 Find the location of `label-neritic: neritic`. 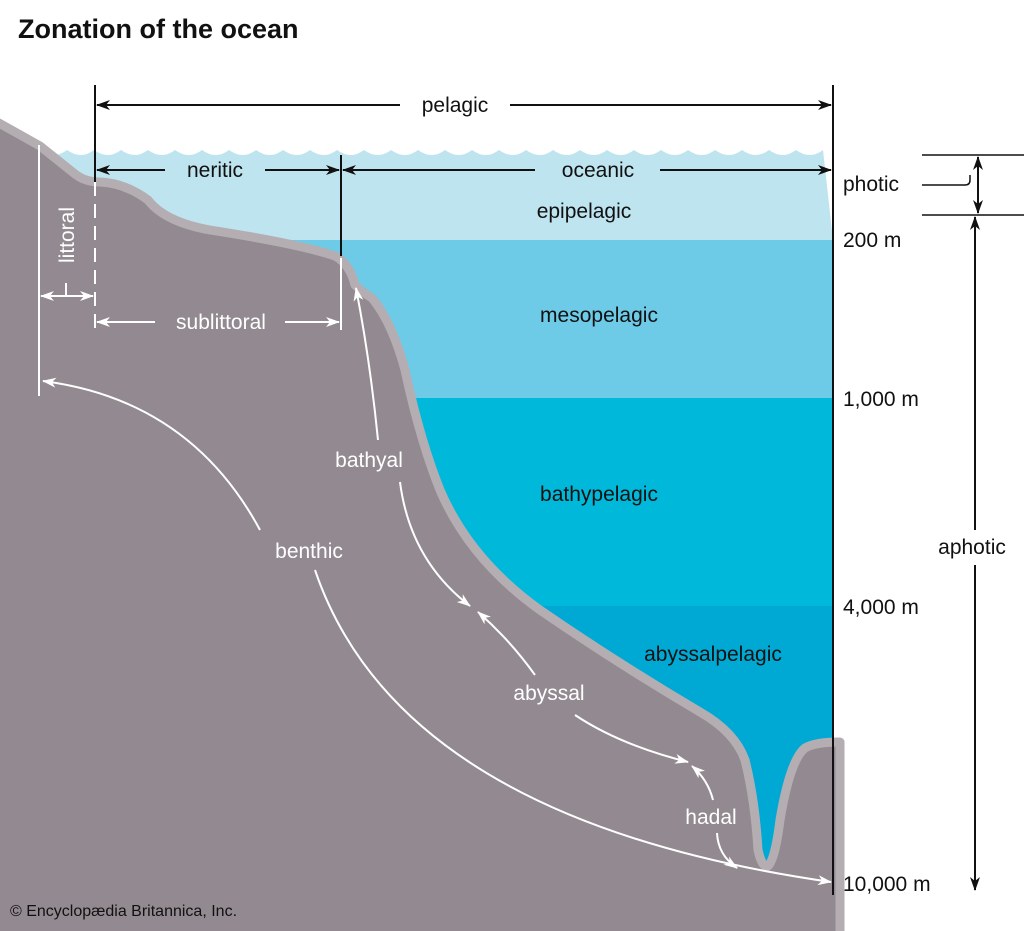

label-neritic: neritic is located at coordinates (215, 170).